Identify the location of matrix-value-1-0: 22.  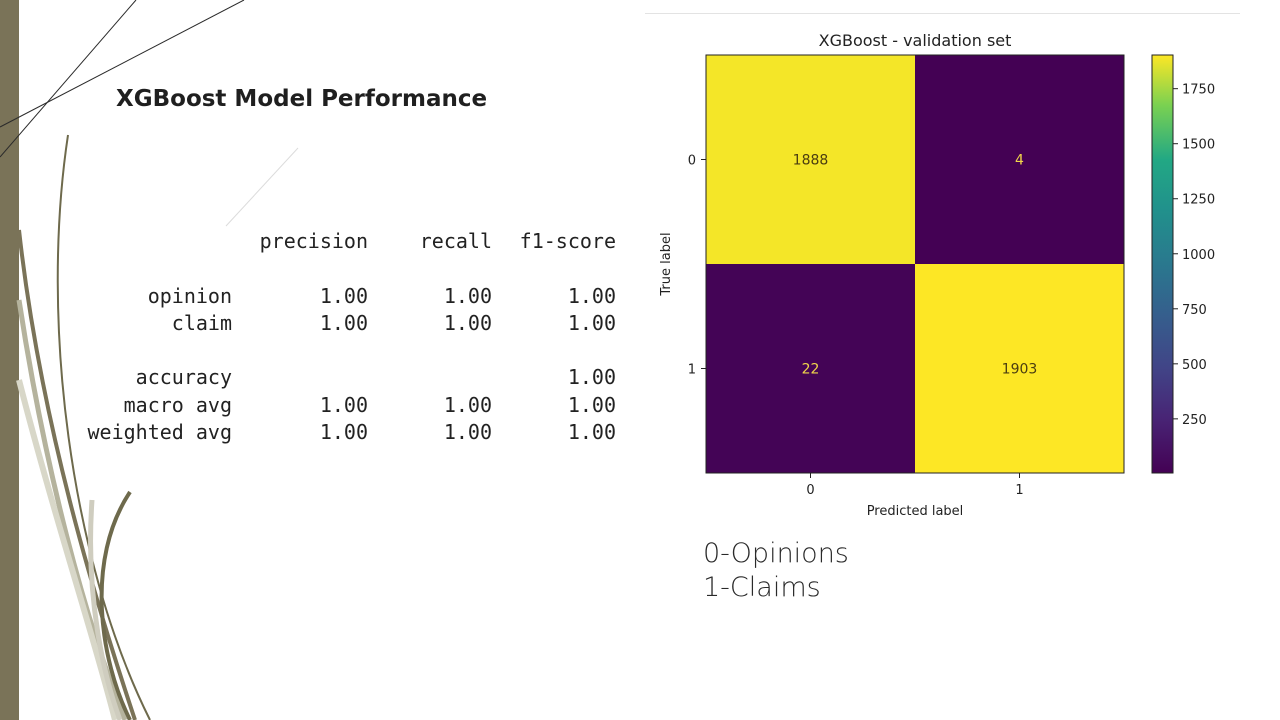
(811, 370).